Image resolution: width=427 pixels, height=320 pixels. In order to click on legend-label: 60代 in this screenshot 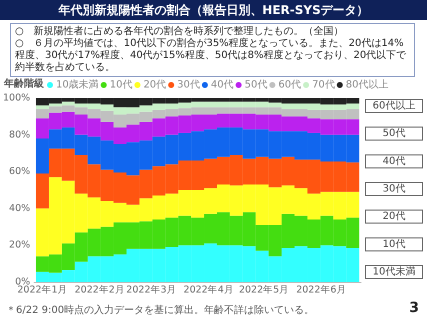, I will do `click(290, 85)`.